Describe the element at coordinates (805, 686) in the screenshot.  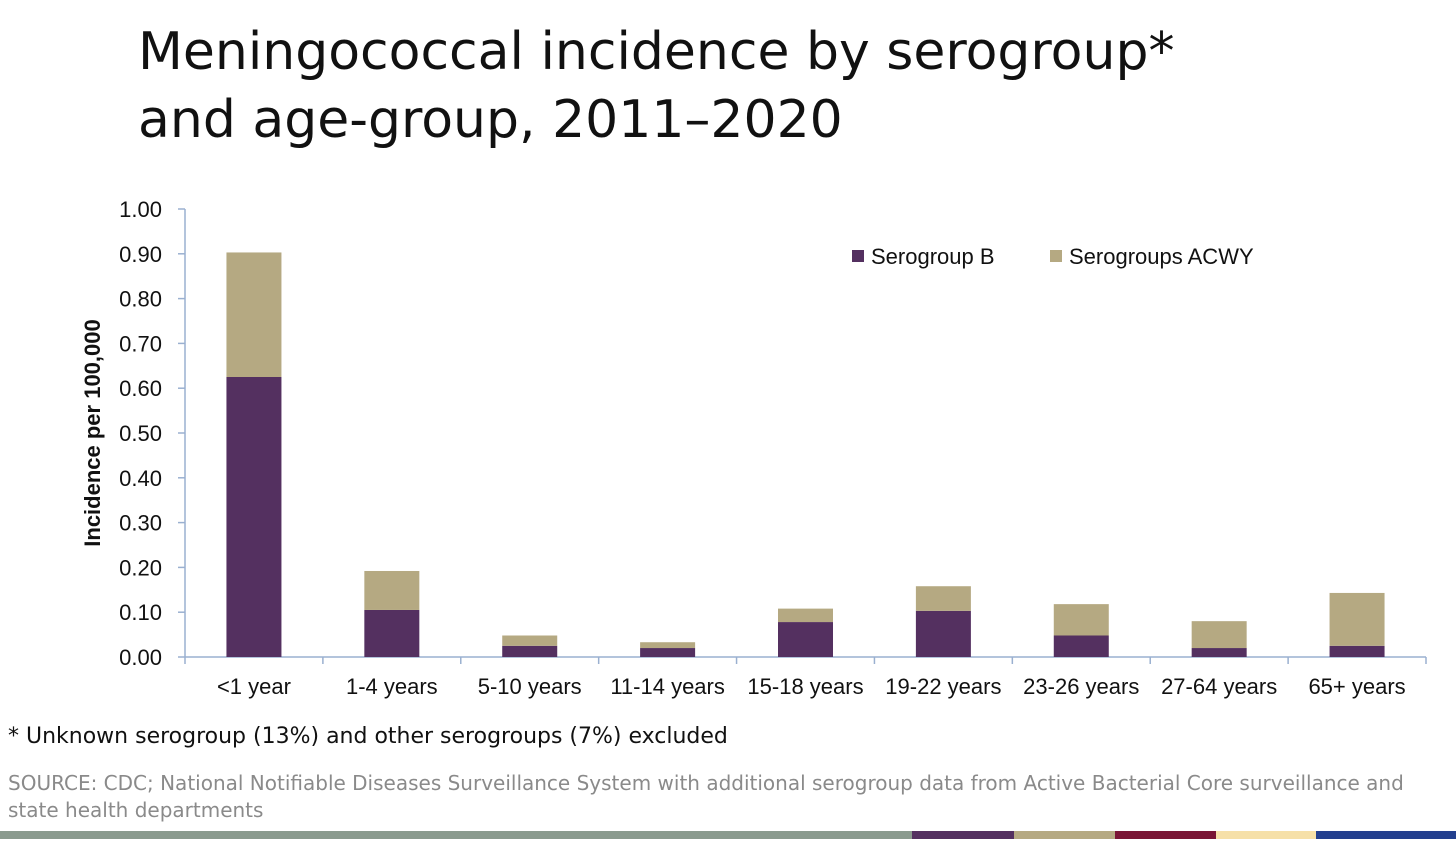
I see `x-tick-label: 15-18 years` at that location.